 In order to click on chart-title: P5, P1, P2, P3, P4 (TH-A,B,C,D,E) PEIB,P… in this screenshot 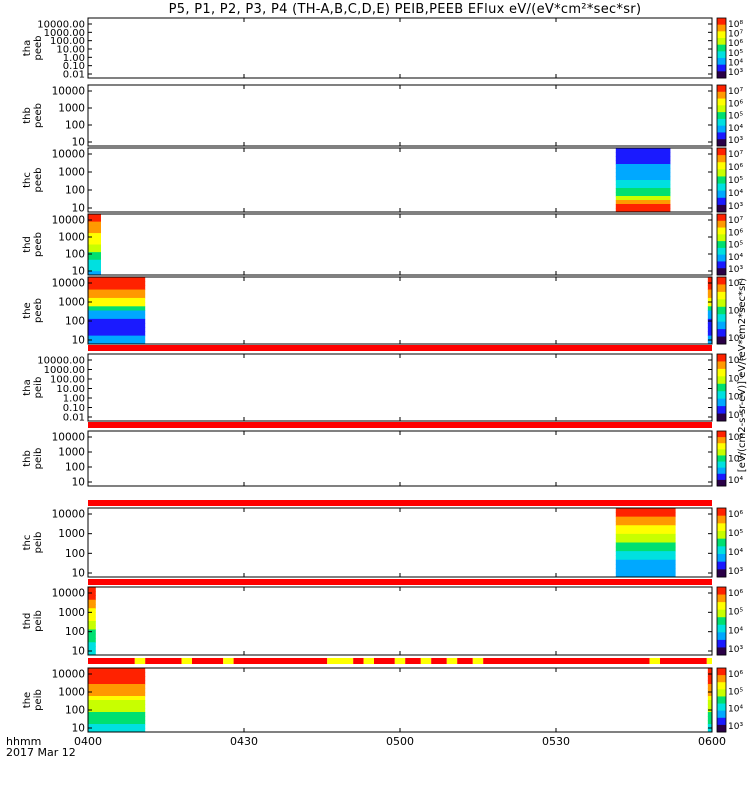, I will do `click(405, 9)`.